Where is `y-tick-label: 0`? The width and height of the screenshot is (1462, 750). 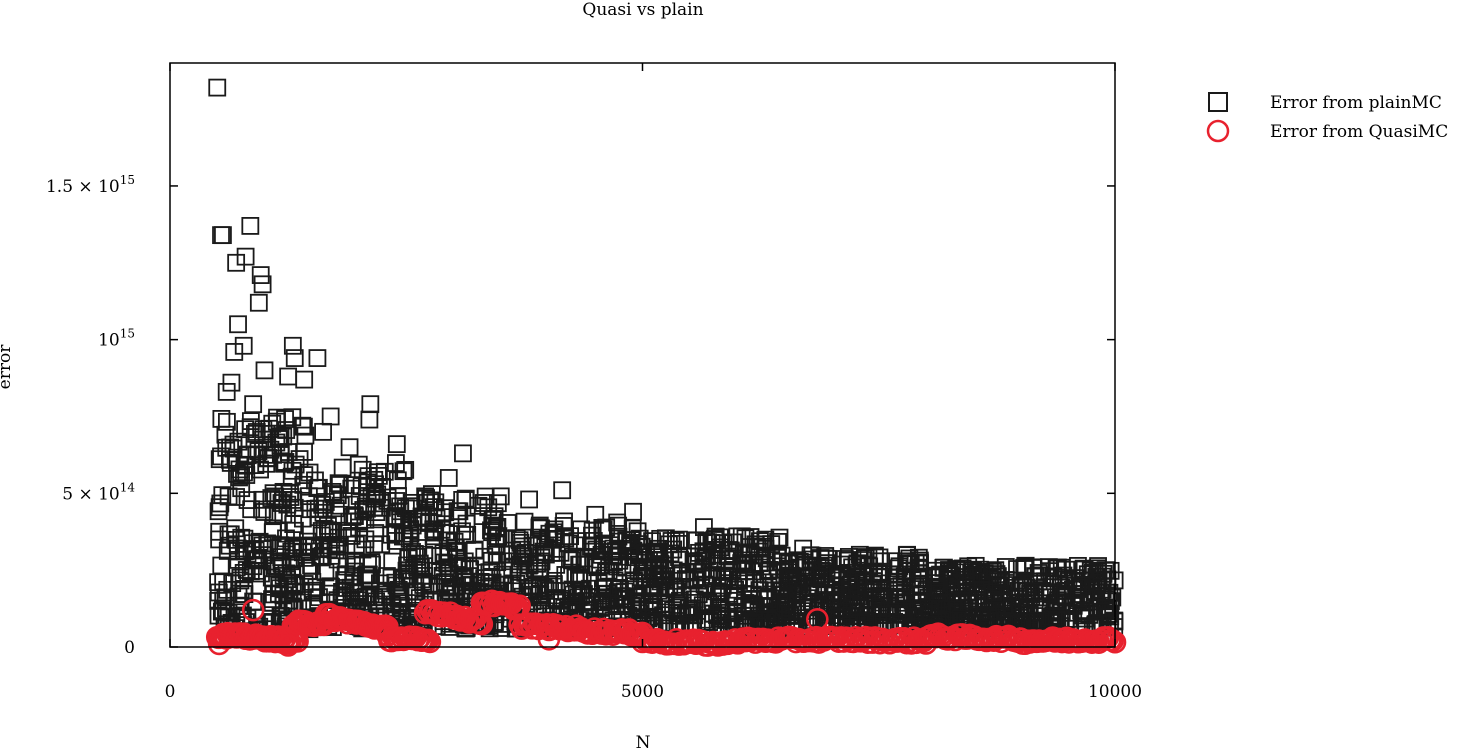
y-tick-label: 0 is located at coordinates (129, 648).